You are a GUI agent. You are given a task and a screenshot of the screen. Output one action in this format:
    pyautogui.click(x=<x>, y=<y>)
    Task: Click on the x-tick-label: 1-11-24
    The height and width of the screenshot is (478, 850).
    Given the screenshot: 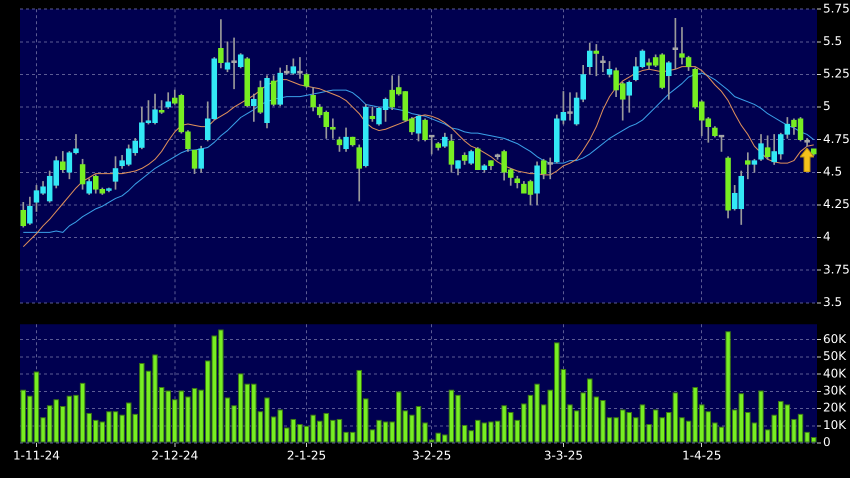 What is the action you would take?
    pyautogui.click(x=36, y=455)
    